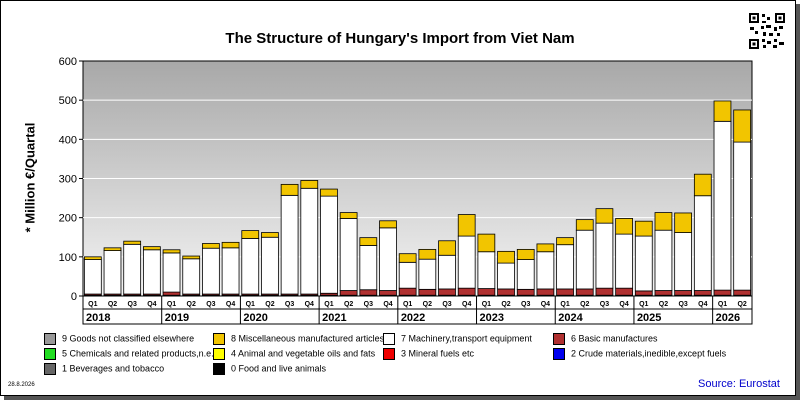  I want to click on legend-label: 9 Goods not classified elsewhere, so click(128, 338).